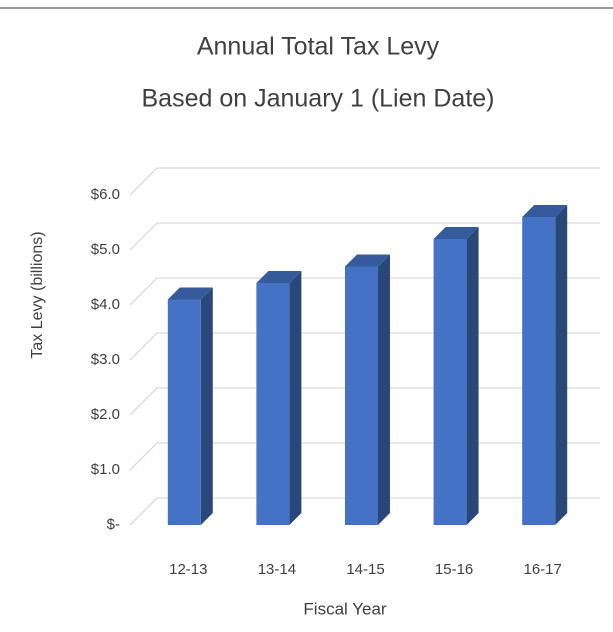  Describe the element at coordinates (113, 524) in the screenshot. I see `y-tick-label: $-` at that location.